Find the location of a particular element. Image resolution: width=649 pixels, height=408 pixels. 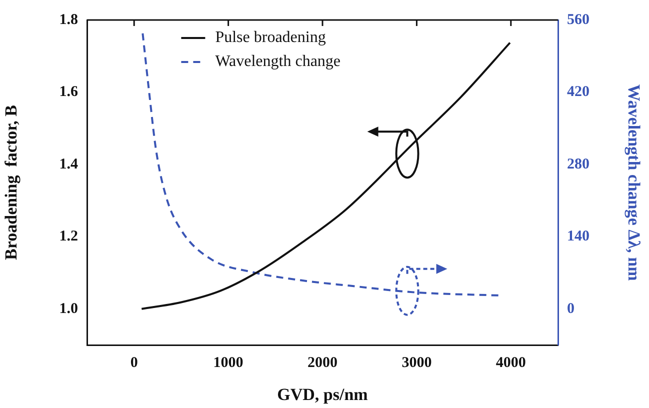

y-tick-label: 1.8 is located at coordinates (68, 20).